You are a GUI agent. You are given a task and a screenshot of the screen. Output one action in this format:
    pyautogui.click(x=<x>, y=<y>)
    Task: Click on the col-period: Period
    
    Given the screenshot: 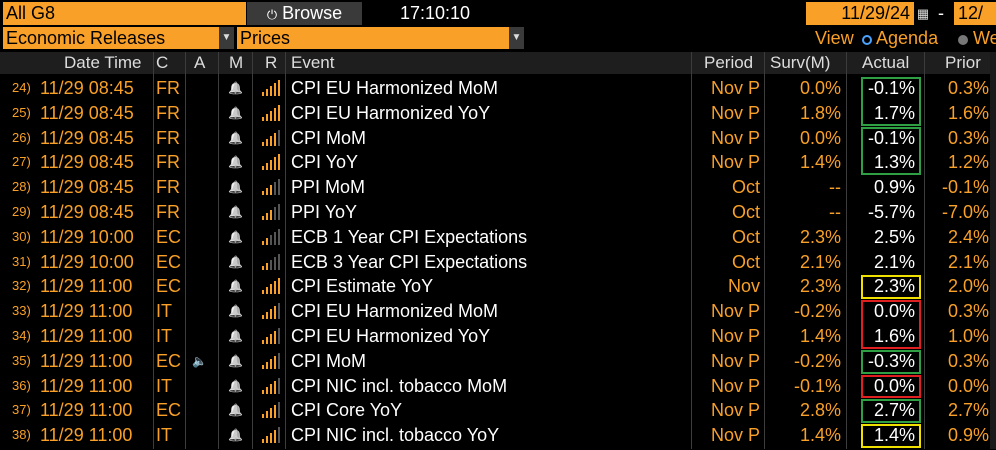 What is the action you would take?
    pyautogui.click(x=729, y=62)
    